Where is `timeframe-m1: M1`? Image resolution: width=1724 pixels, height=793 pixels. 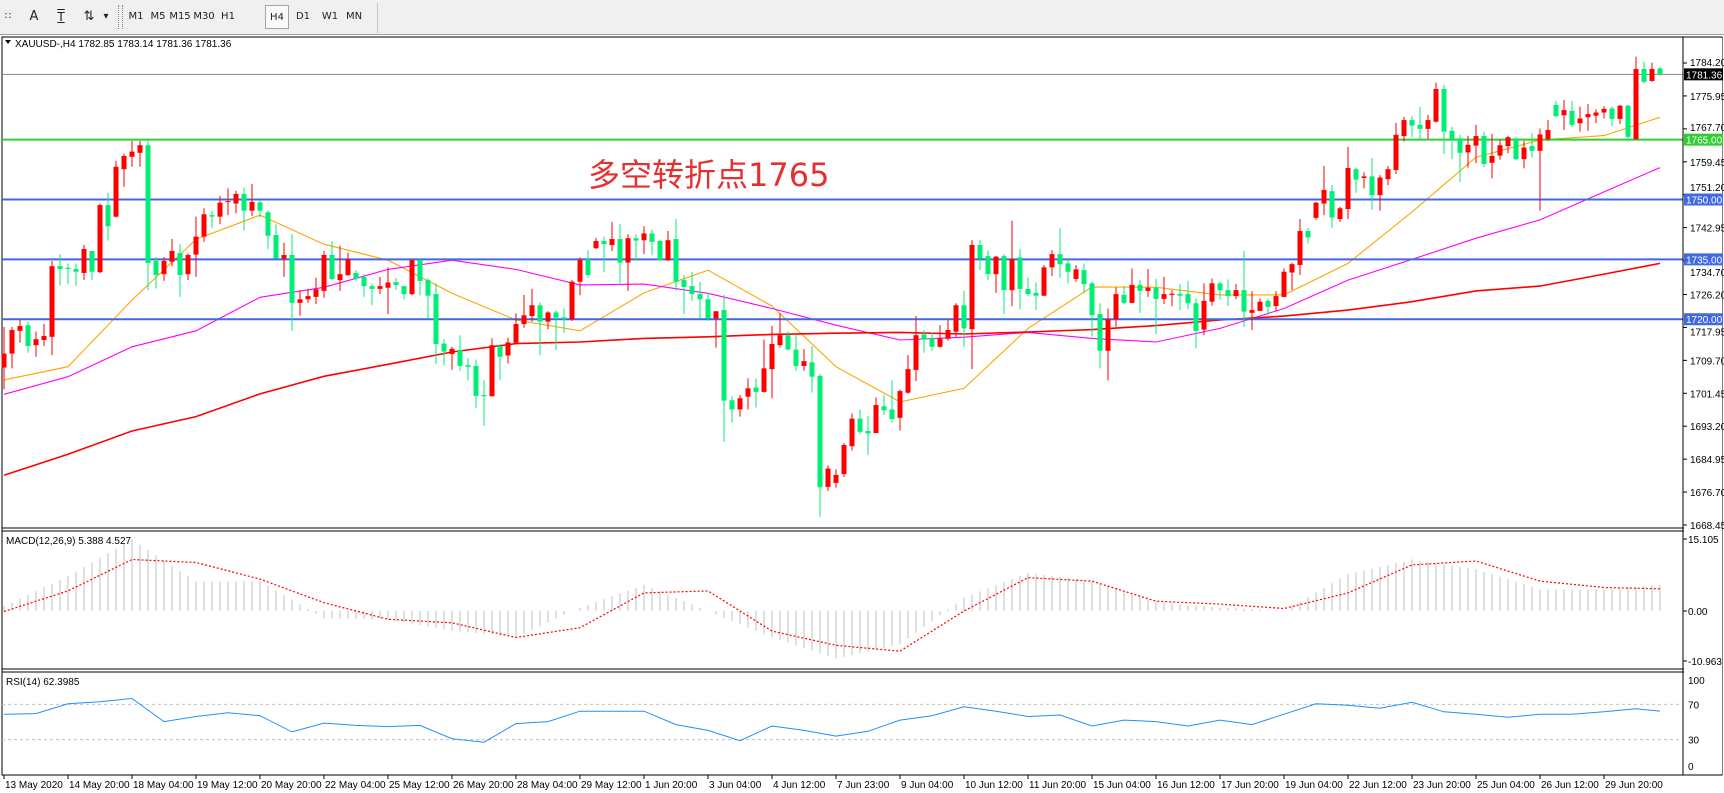
timeframe-m1: M1 is located at coordinates (136, 16).